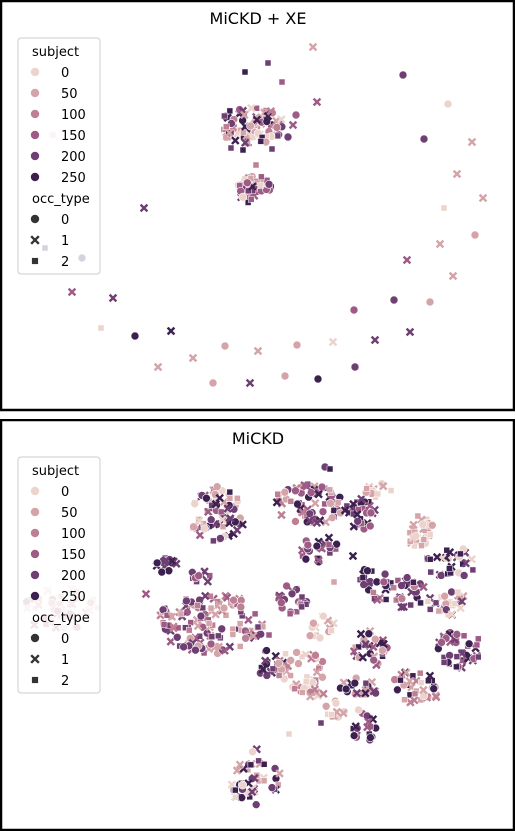  Describe the element at coordinates (258, 18) in the screenshot. I see `chart-title: MiCKD + XE` at that location.